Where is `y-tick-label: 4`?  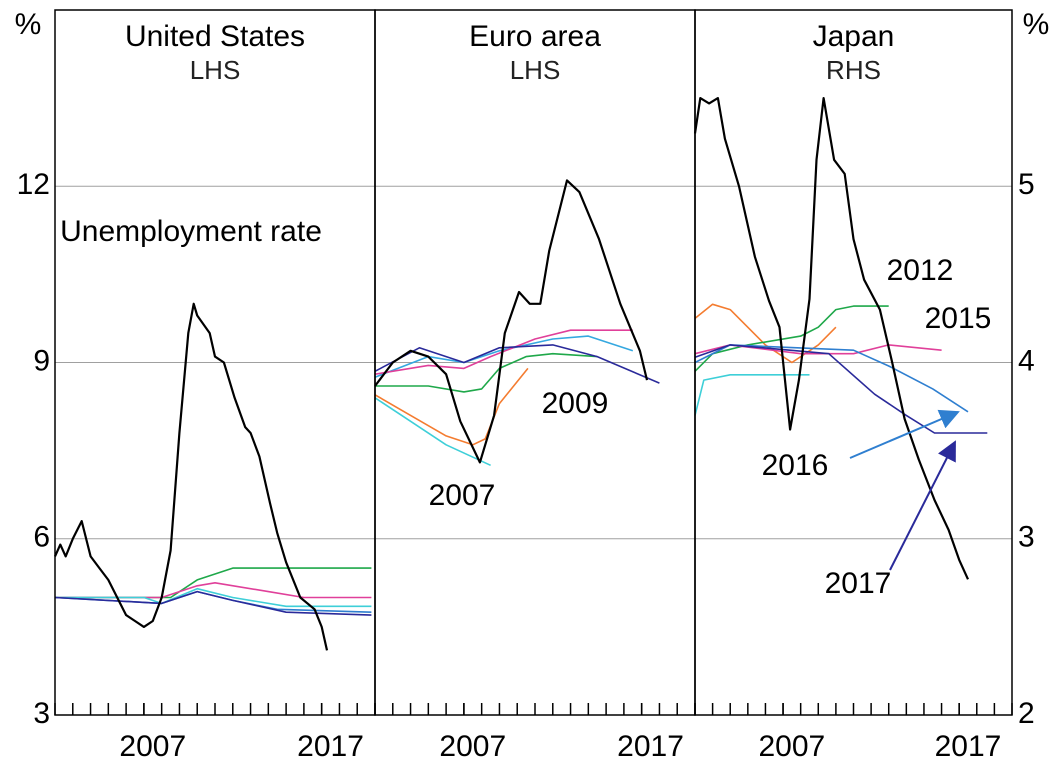 y-tick-label: 4 is located at coordinates (1026, 360).